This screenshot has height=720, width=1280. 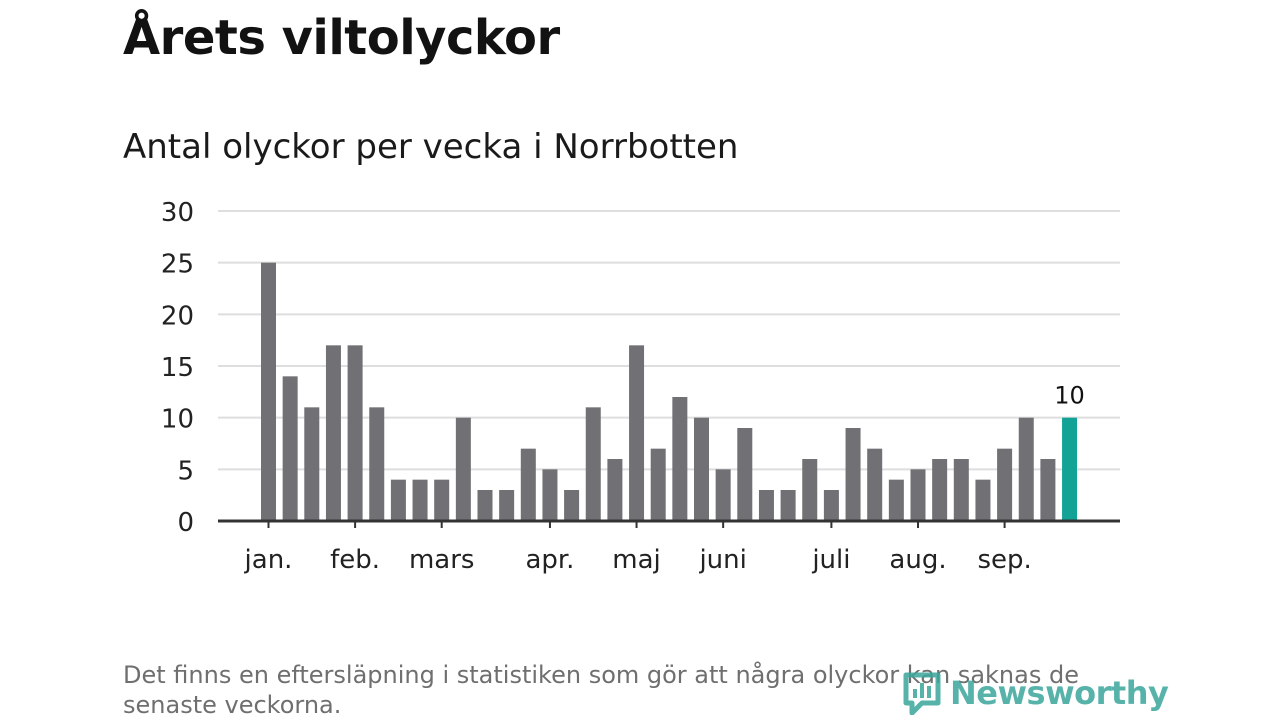 What do you see at coordinates (1070, 469) in the screenshot?
I see `bar-highlight` at bounding box center [1070, 469].